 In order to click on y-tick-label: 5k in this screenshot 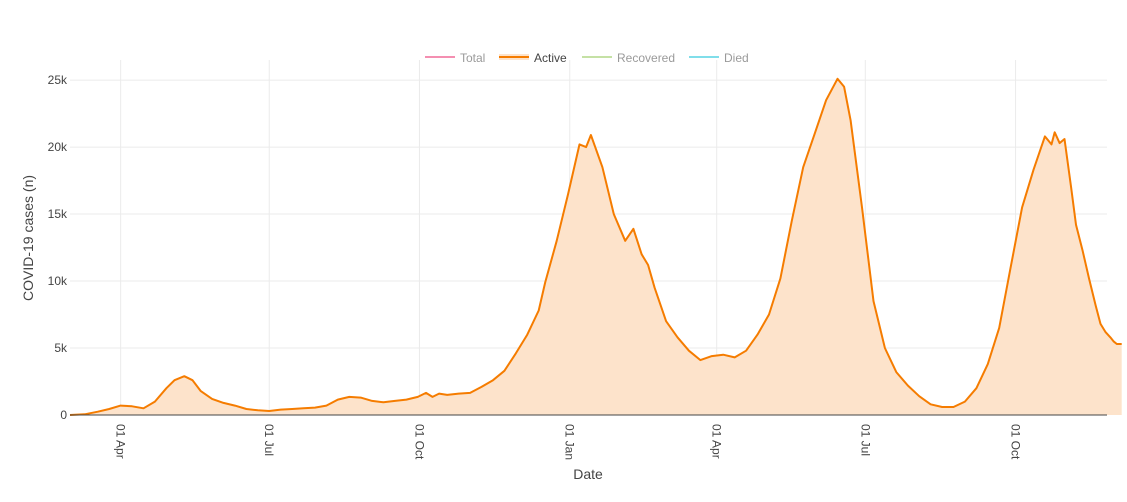, I will do `click(61, 348)`.